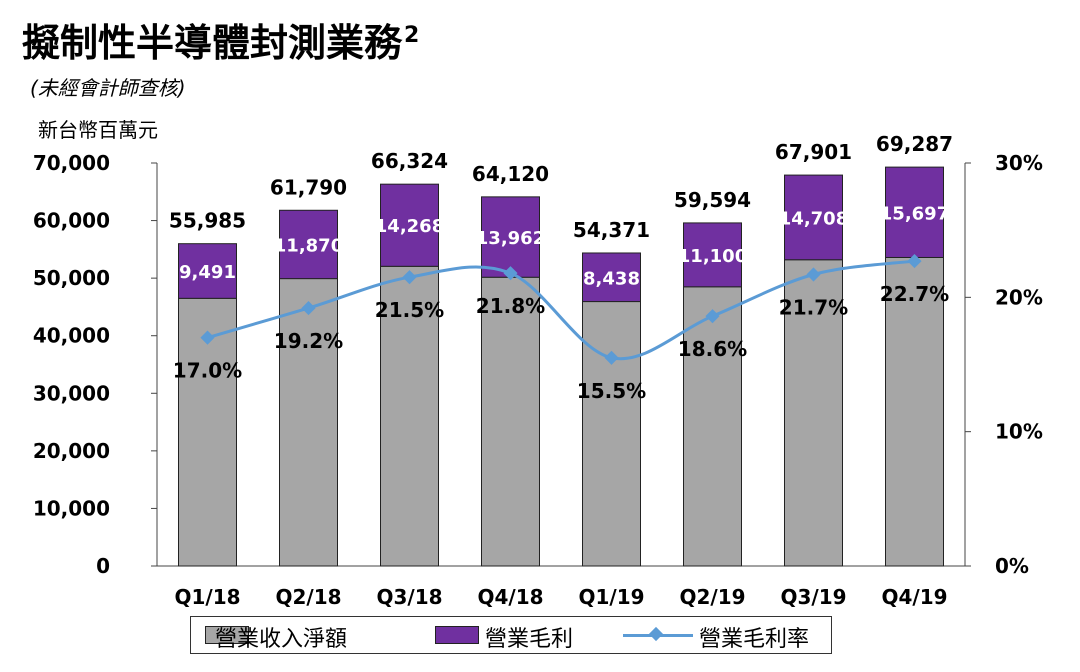  I want to click on gross-profit-label: 9,491, so click(207, 272).